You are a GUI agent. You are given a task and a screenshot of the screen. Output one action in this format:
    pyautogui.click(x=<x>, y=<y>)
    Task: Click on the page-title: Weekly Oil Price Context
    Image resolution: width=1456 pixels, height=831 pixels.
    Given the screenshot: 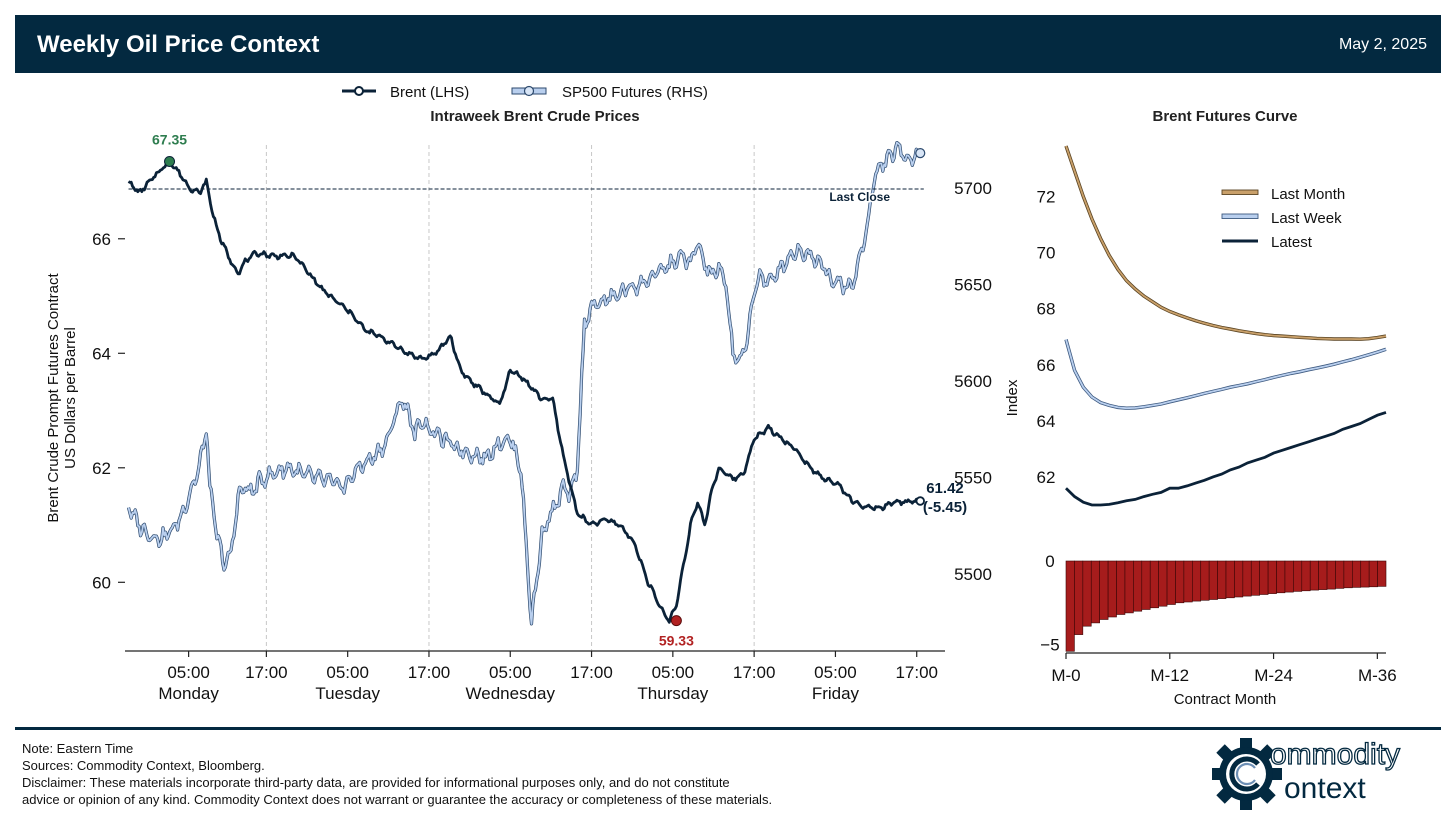 What is the action you would take?
    pyautogui.click(x=178, y=44)
    